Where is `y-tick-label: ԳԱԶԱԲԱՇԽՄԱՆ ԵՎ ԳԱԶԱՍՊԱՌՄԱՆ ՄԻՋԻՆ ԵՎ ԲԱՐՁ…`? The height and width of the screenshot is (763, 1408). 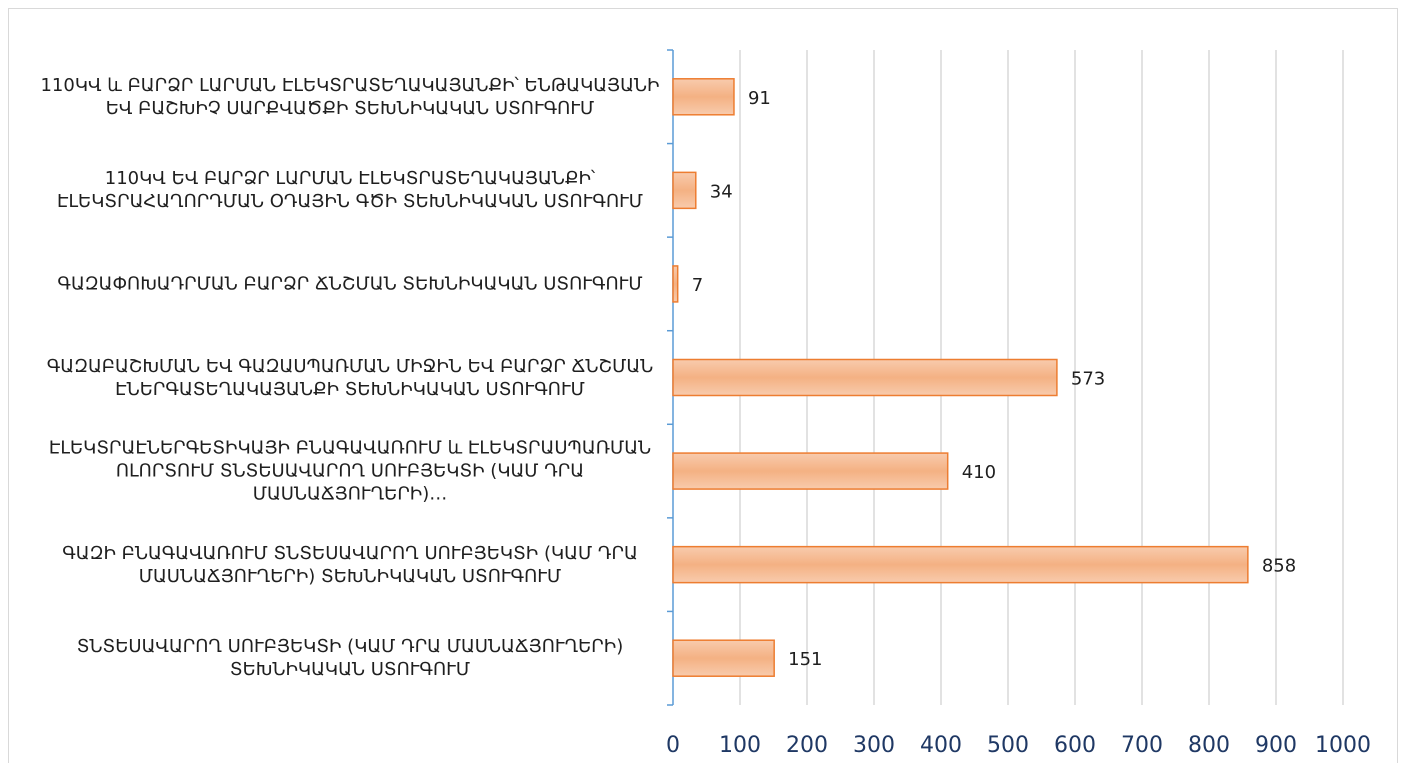 y-tick-label: ԳԱԶԱԲԱՇԽՄԱՆ ԵՎ ԳԱԶԱՍՊԱՌՄԱՆ ՄԻՋԻՆ ԵՎ ԲԱՐՁ… is located at coordinates (350, 377).